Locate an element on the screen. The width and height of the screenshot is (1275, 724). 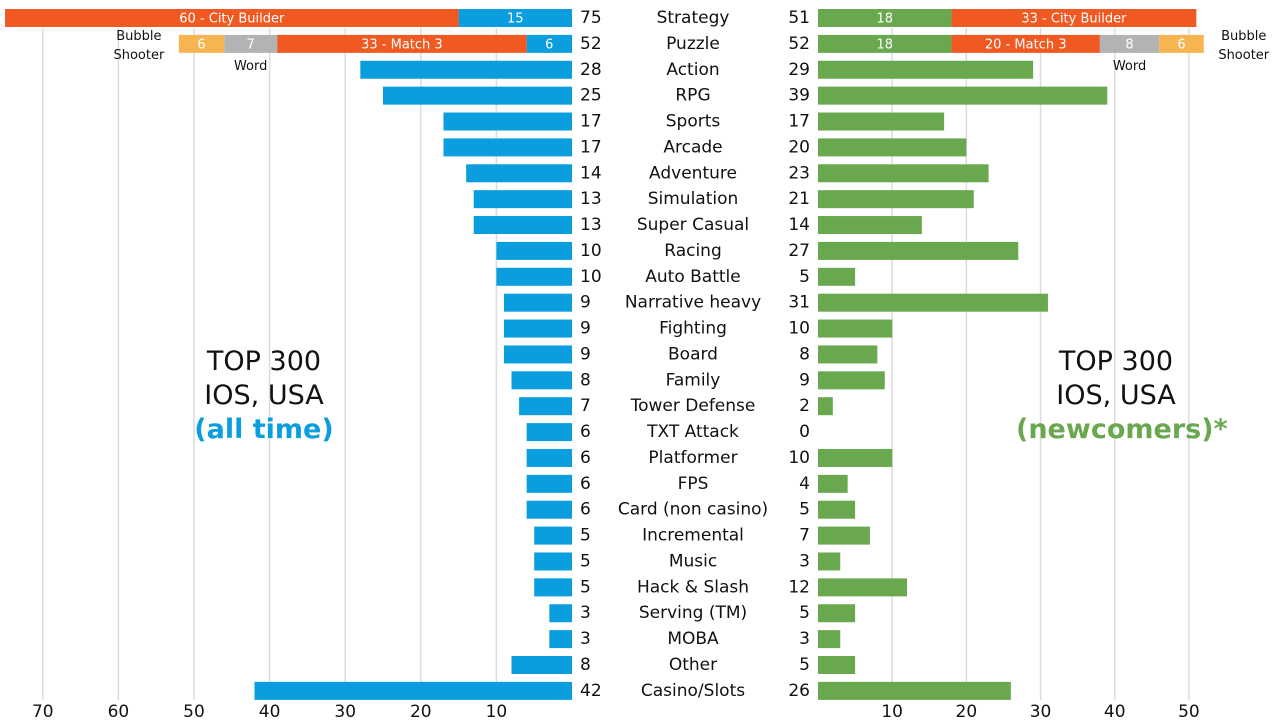
value-label: 13 is located at coordinates (591, 199).